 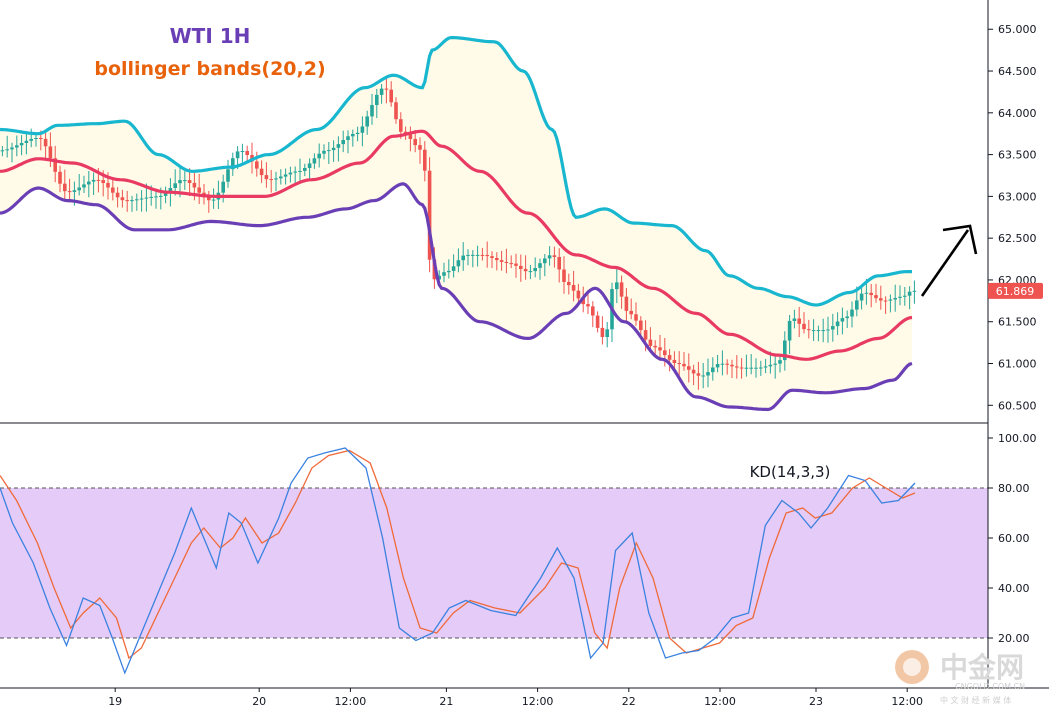 What do you see at coordinates (1014, 538) in the screenshot?
I see `kd-tick-label: 60.00` at bounding box center [1014, 538].